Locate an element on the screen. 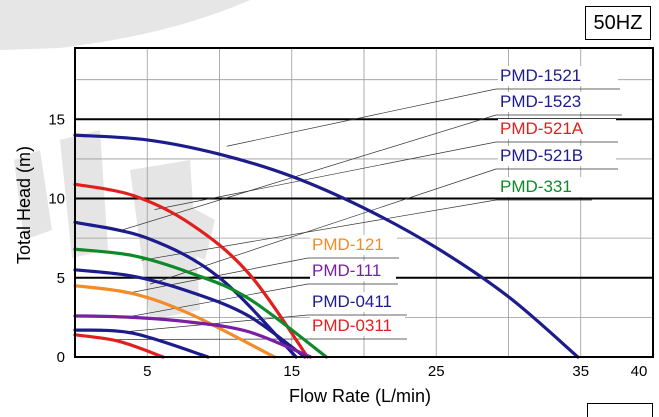 Image resolution: width=659 pixels, height=417 pixels. series-label: PMD-331 is located at coordinates (536, 186).